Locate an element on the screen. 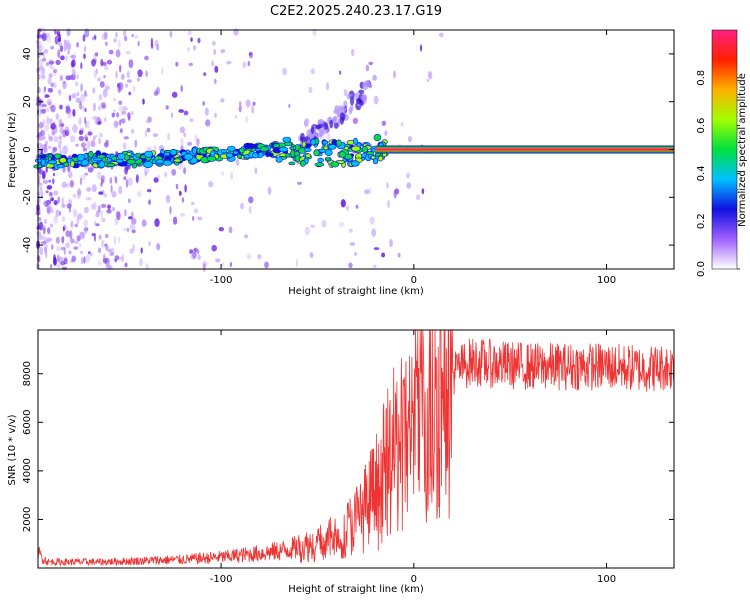 The image size is (750, 600). snr-xtick-label: -100 is located at coordinates (221, 579).